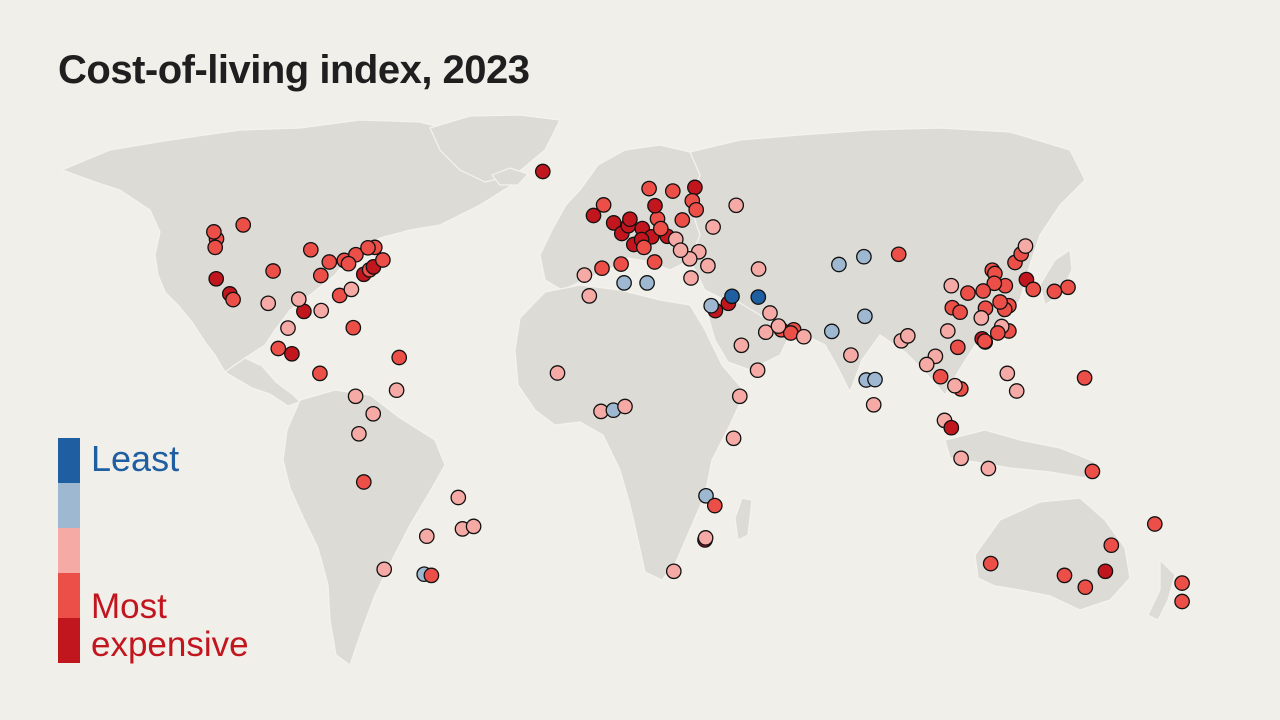  I want to click on legend-most-text: Most expensive, so click(170, 625).